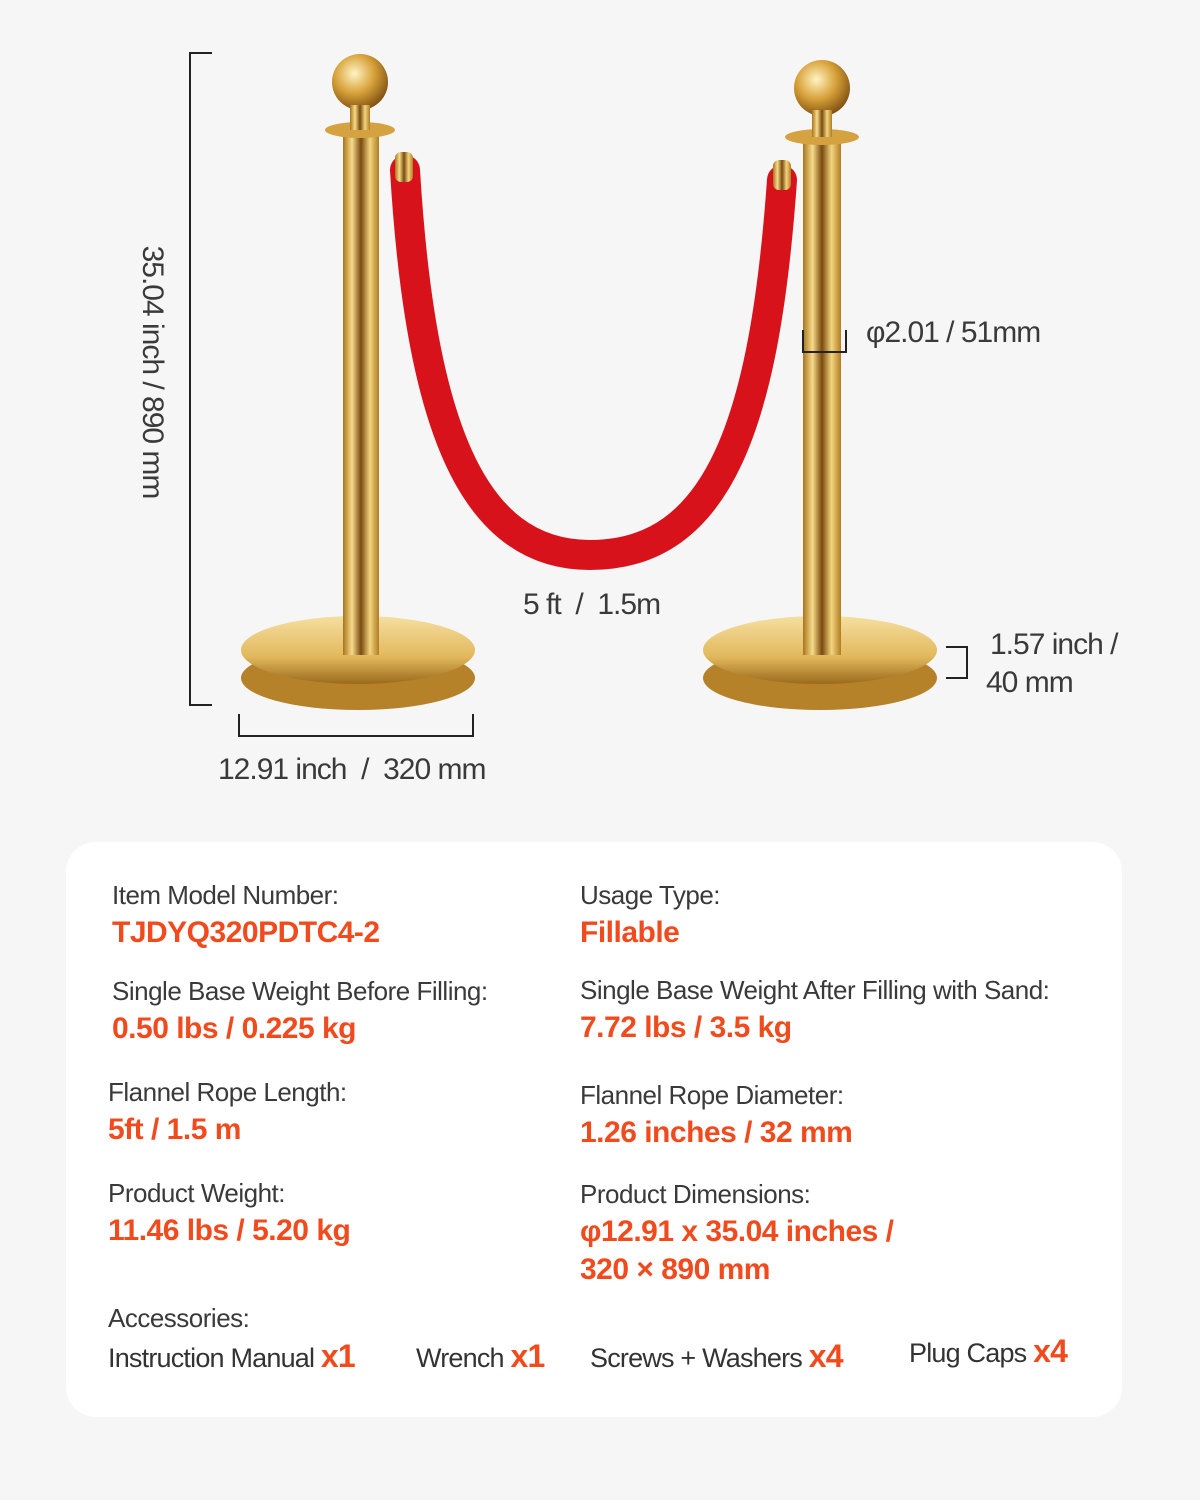  I want to click on spec-value: 1.26 inches / 32 mm, so click(716, 1132).